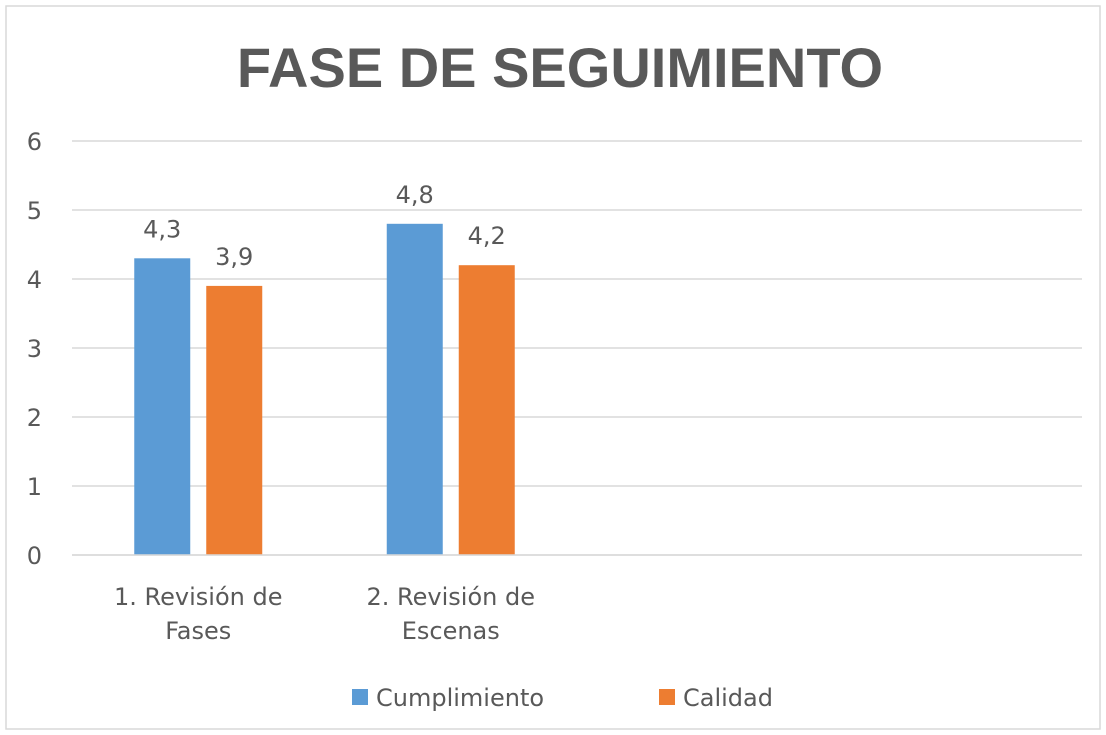 The height and width of the screenshot is (735, 1106). What do you see at coordinates (34, 349) in the screenshot?
I see `y-tick-label: 3` at bounding box center [34, 349].